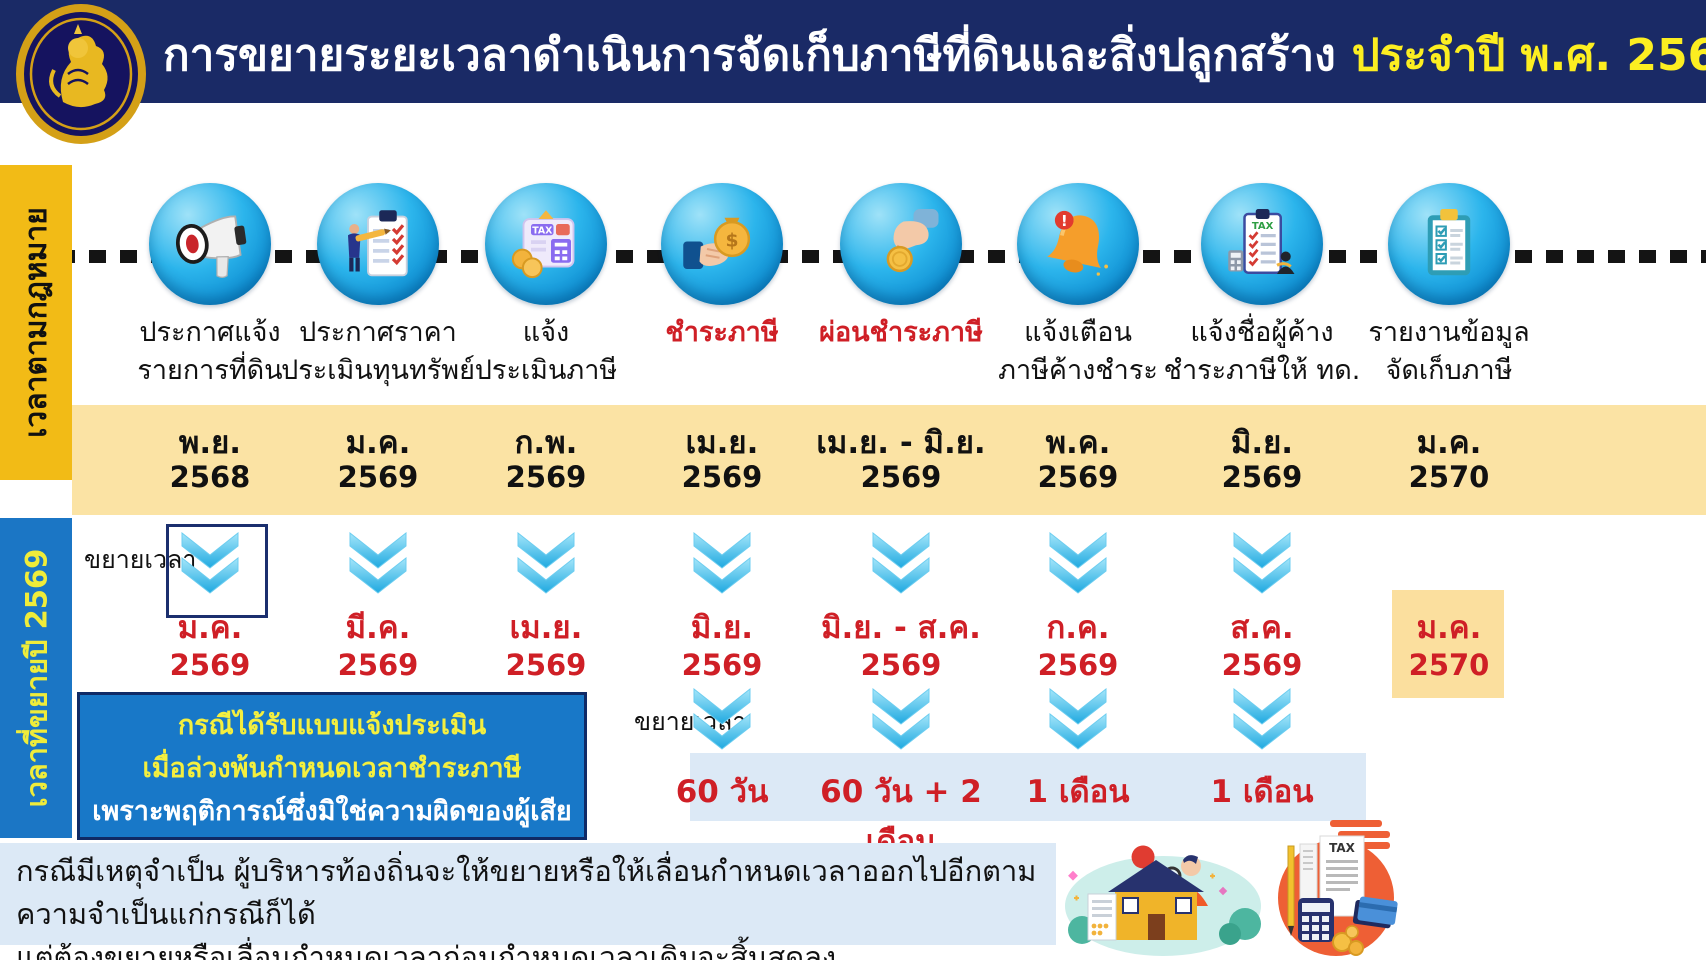 The height and width of the screenshot is (960, 1706). Describe the element at coordinates (217, 571) in the screenshot. I see `highlight-outline-box` at that location.